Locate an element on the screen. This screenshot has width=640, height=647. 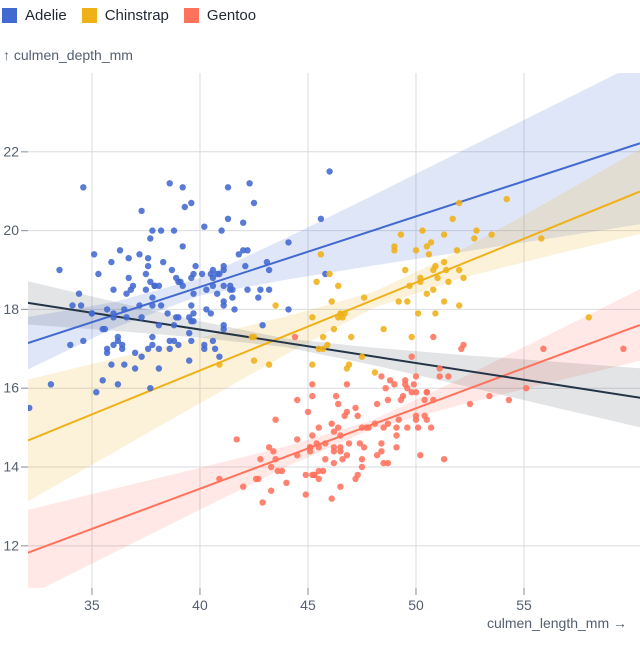
legend-item-gentoo: Gentoo is located at coordinates (219, 15).